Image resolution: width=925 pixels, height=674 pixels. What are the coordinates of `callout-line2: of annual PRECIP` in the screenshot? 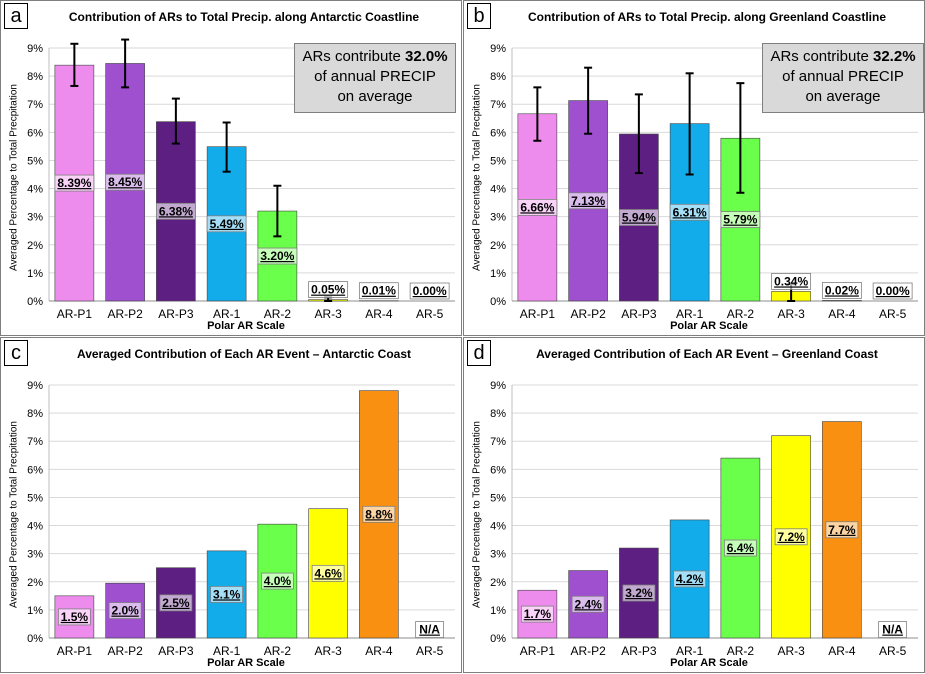 It's located at (375, 76).